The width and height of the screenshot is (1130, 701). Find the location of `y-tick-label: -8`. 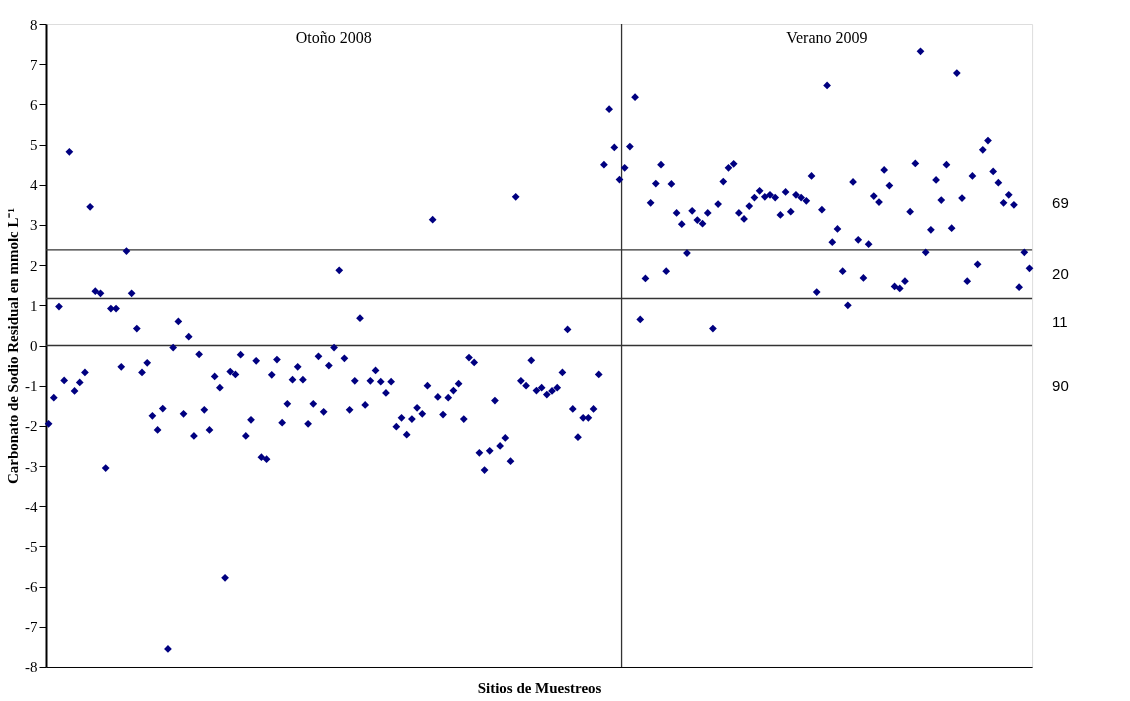

y-tick-label: -8 is located at coordinates (31, 667).